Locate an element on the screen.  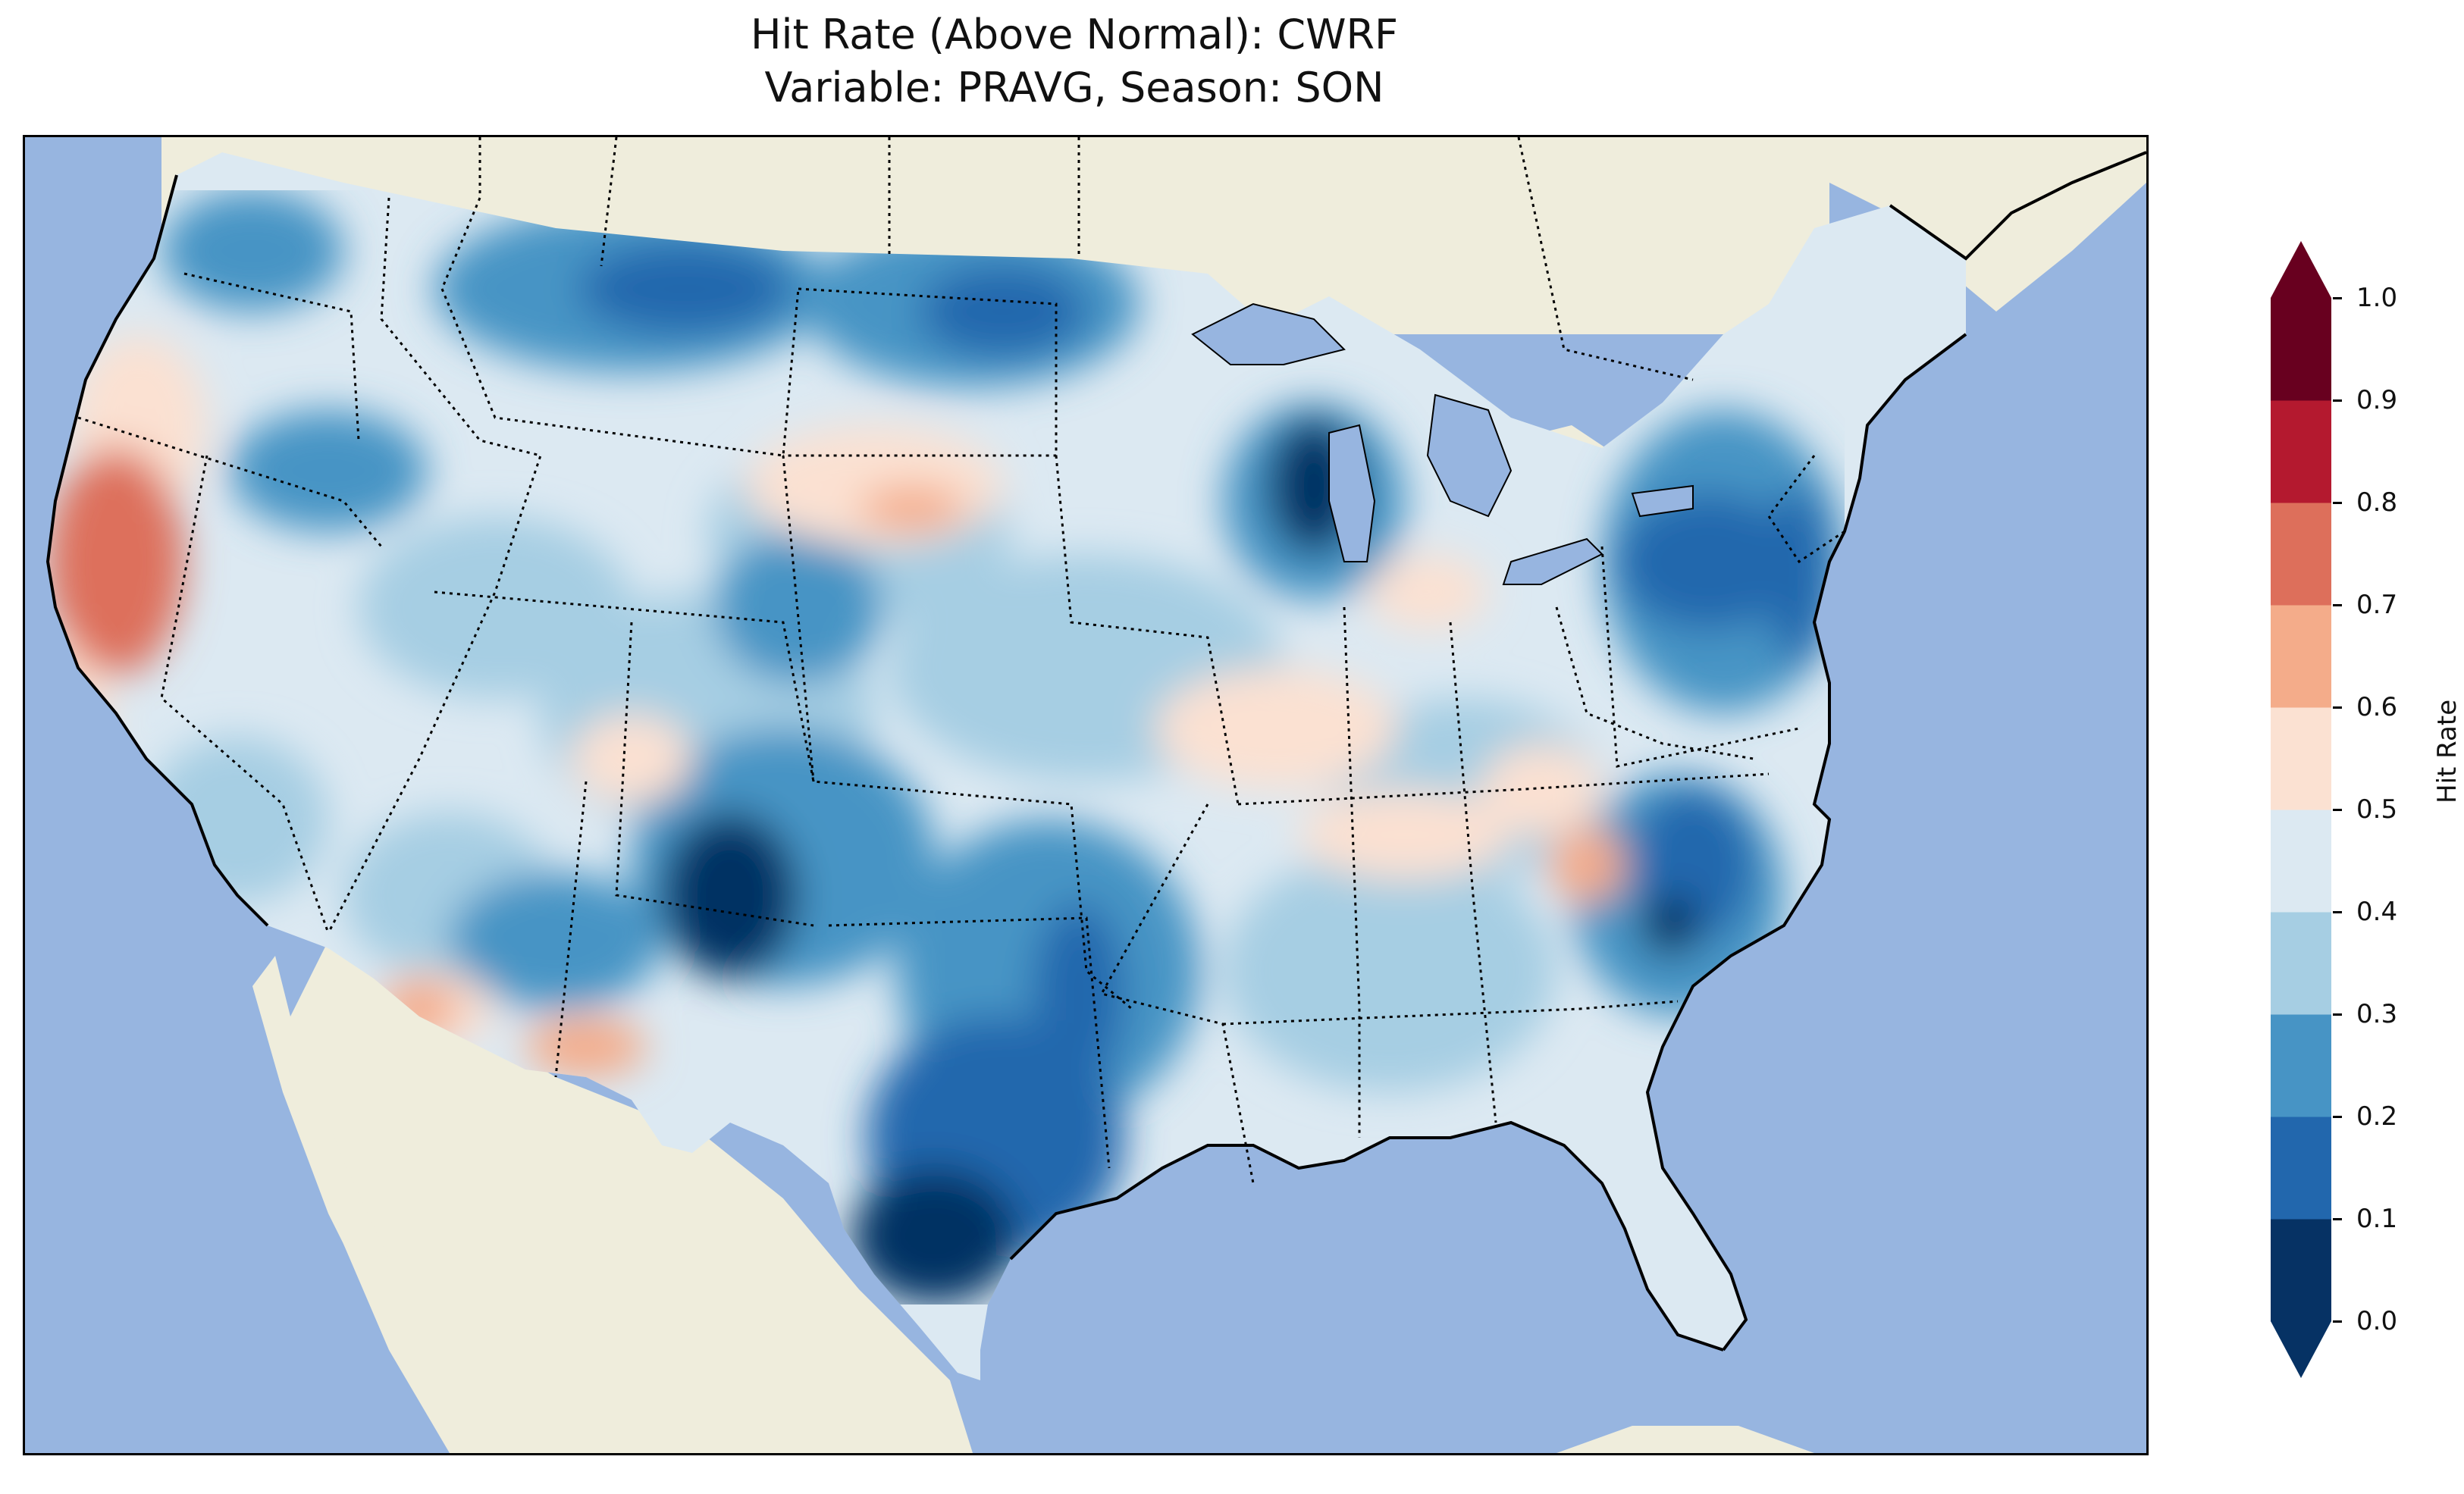
colorbar-tick-label: 0.0 is located at coordinates (2377, 1321).